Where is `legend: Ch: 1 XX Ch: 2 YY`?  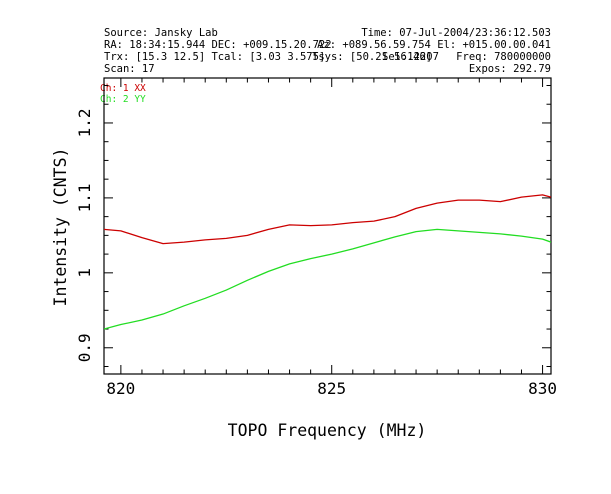 legend: Ch: 1 XX Ch: 2 YY is located at coordinates (123, 94).